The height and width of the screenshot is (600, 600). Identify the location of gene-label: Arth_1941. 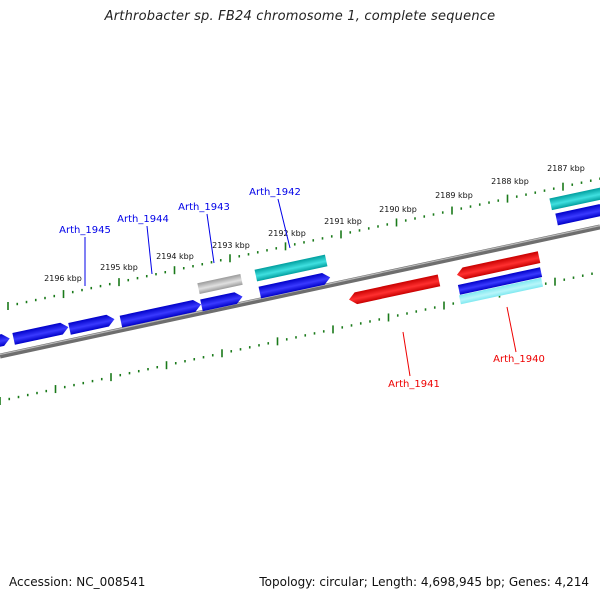
(414, 384).